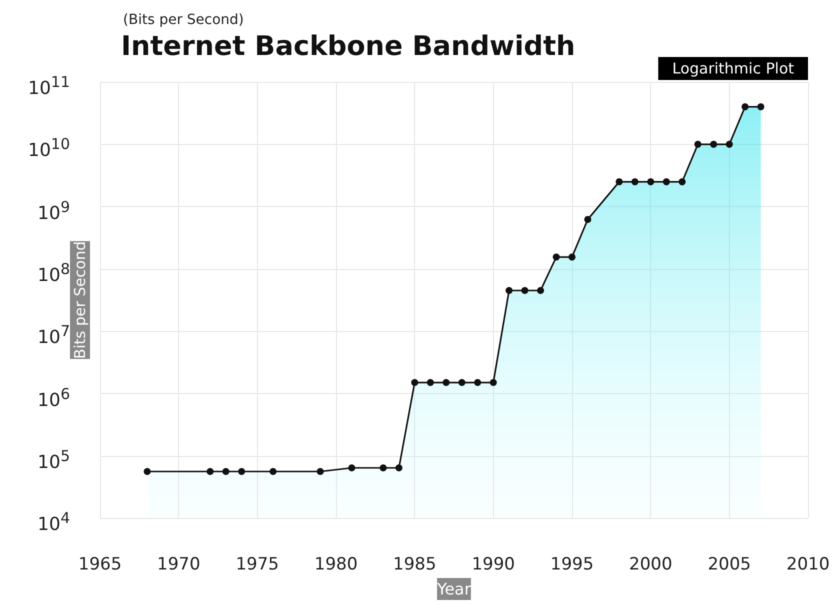 The width and height of the screenshot is (840, 605). I want to click on x-tick-label: 1970, so click(178, 564).